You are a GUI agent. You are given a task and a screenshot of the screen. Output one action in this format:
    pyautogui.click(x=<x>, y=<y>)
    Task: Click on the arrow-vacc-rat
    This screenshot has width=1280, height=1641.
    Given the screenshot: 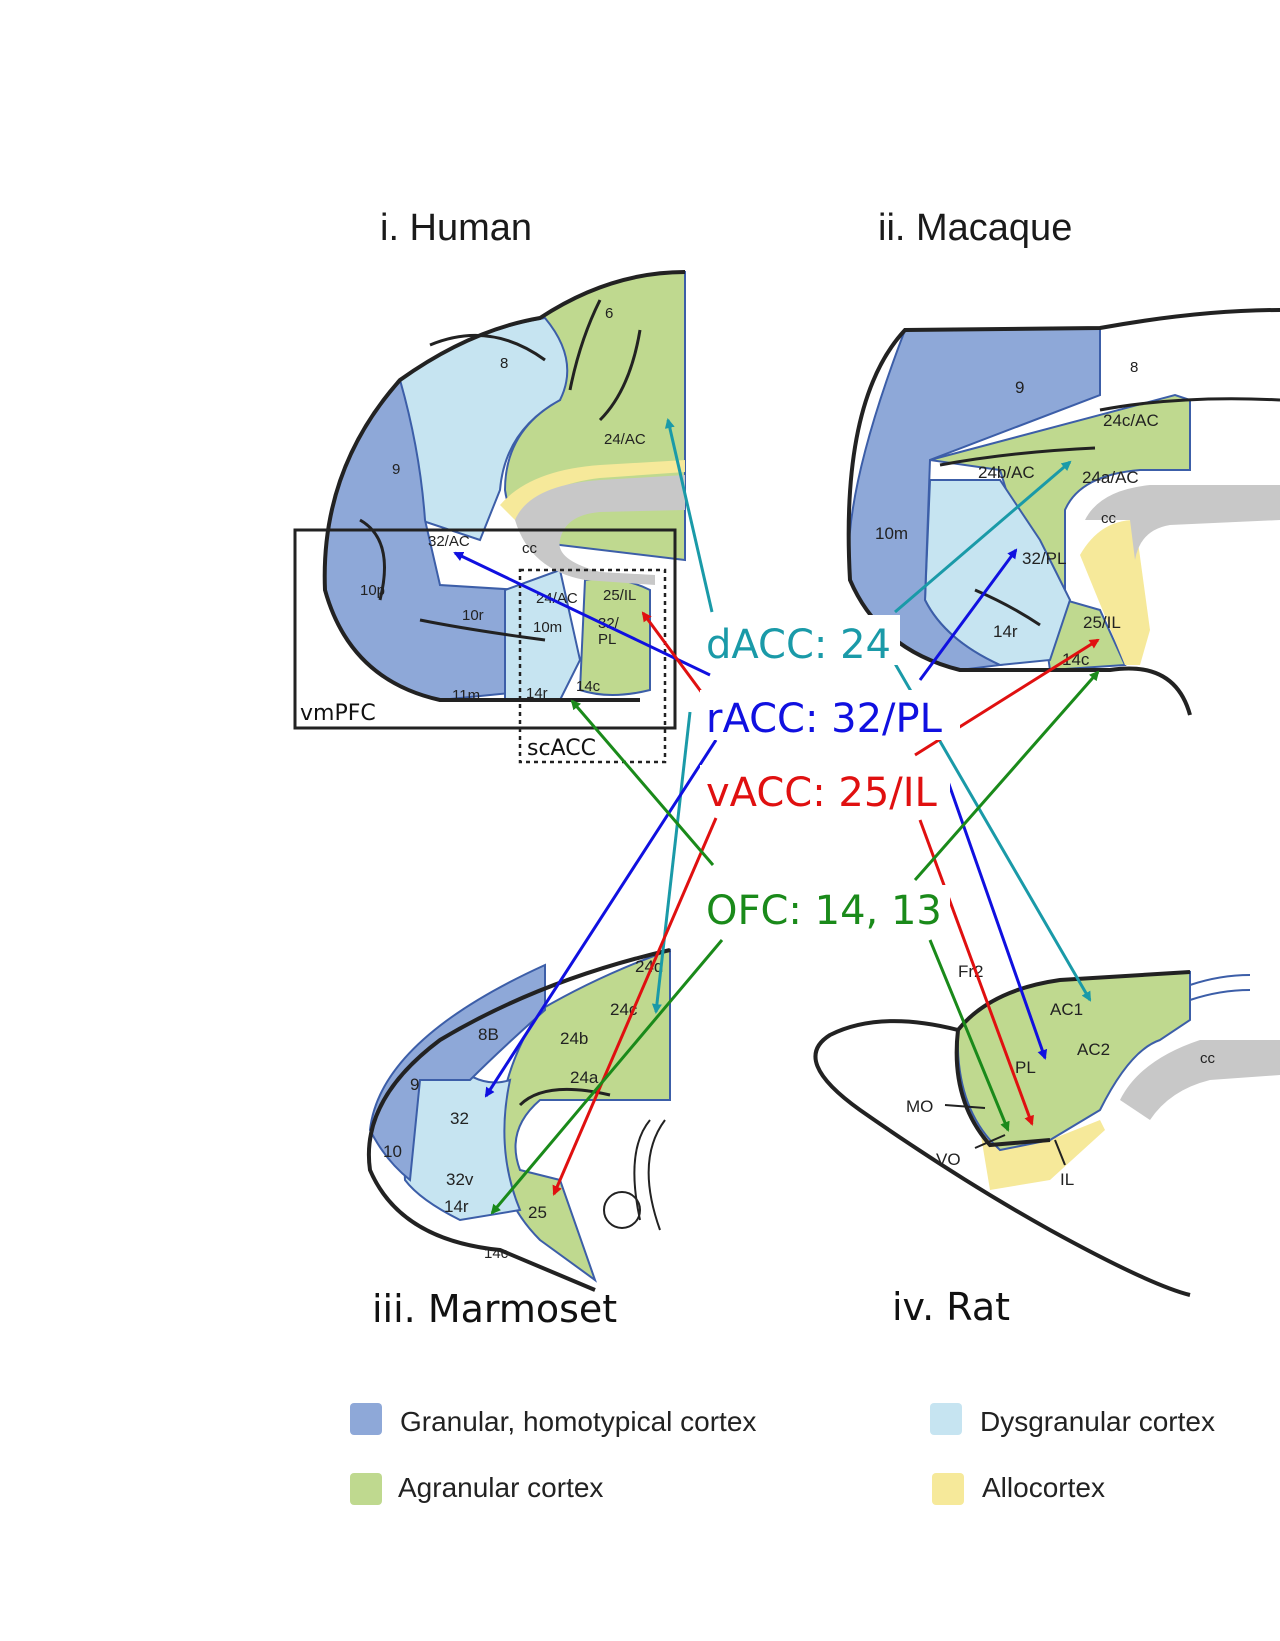 What is the action you would take?
    pyautogui.click(x=976, y=972)
    